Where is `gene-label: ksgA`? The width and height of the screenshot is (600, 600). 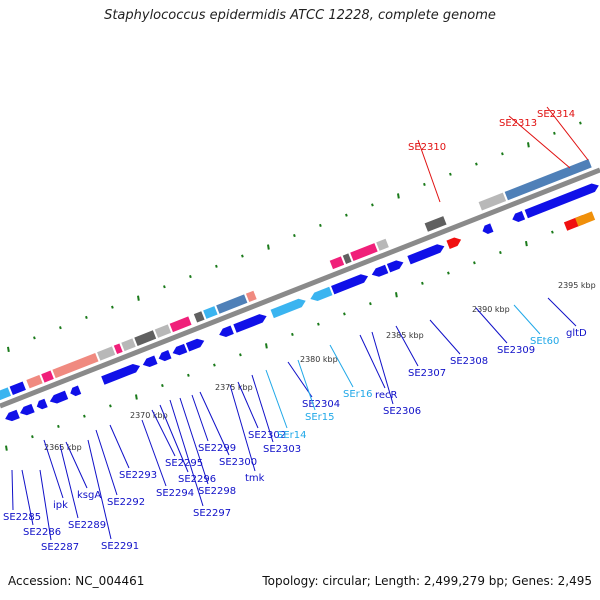
gene-label: ksgA is located at coordinates (89, 495).